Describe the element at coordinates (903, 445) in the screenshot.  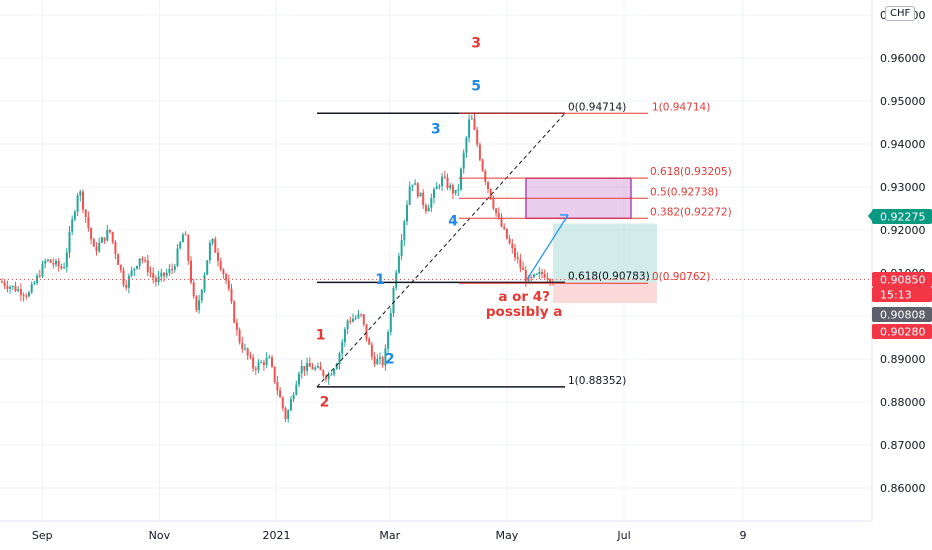
I see `y-tick-label: 0.87000` at that location.